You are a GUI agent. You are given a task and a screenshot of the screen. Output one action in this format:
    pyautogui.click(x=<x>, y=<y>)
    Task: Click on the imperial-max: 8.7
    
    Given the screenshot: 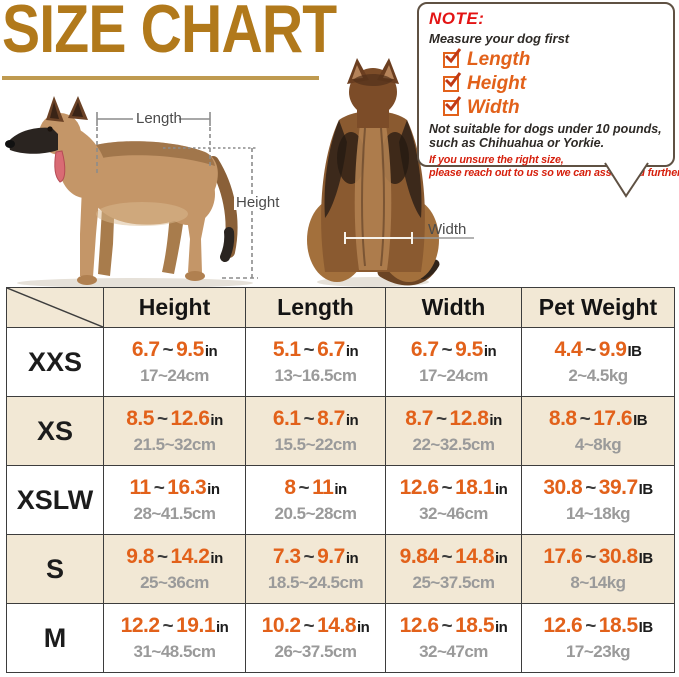 What is the action you would take?
    pyautogui.click(x=331, y=418)
    